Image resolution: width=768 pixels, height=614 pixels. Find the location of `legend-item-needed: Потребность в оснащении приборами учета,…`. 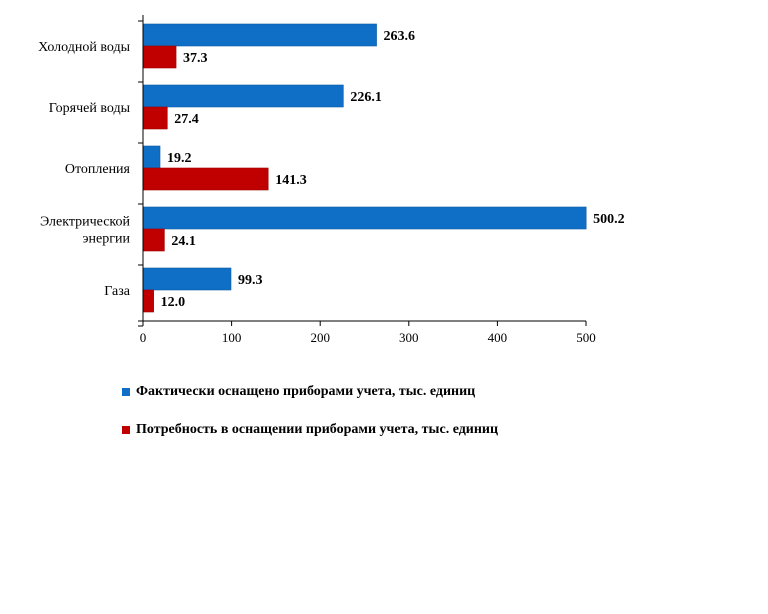

legend-item-needed: Потребность в оснащении приборами учета,… is located at coordinates (310, 430).